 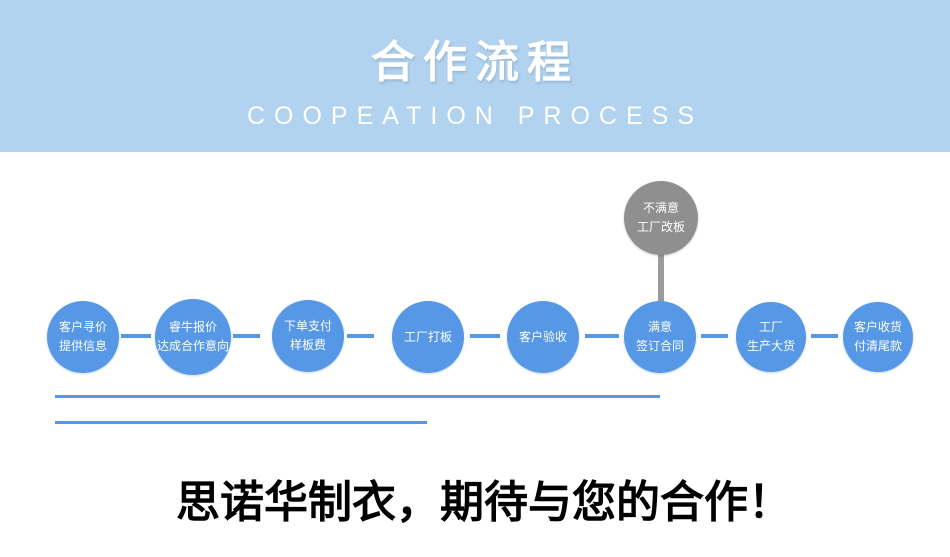 I want to click on flow-step-bulk-production: 工厂 生产大货, so click(x=771, y=337).